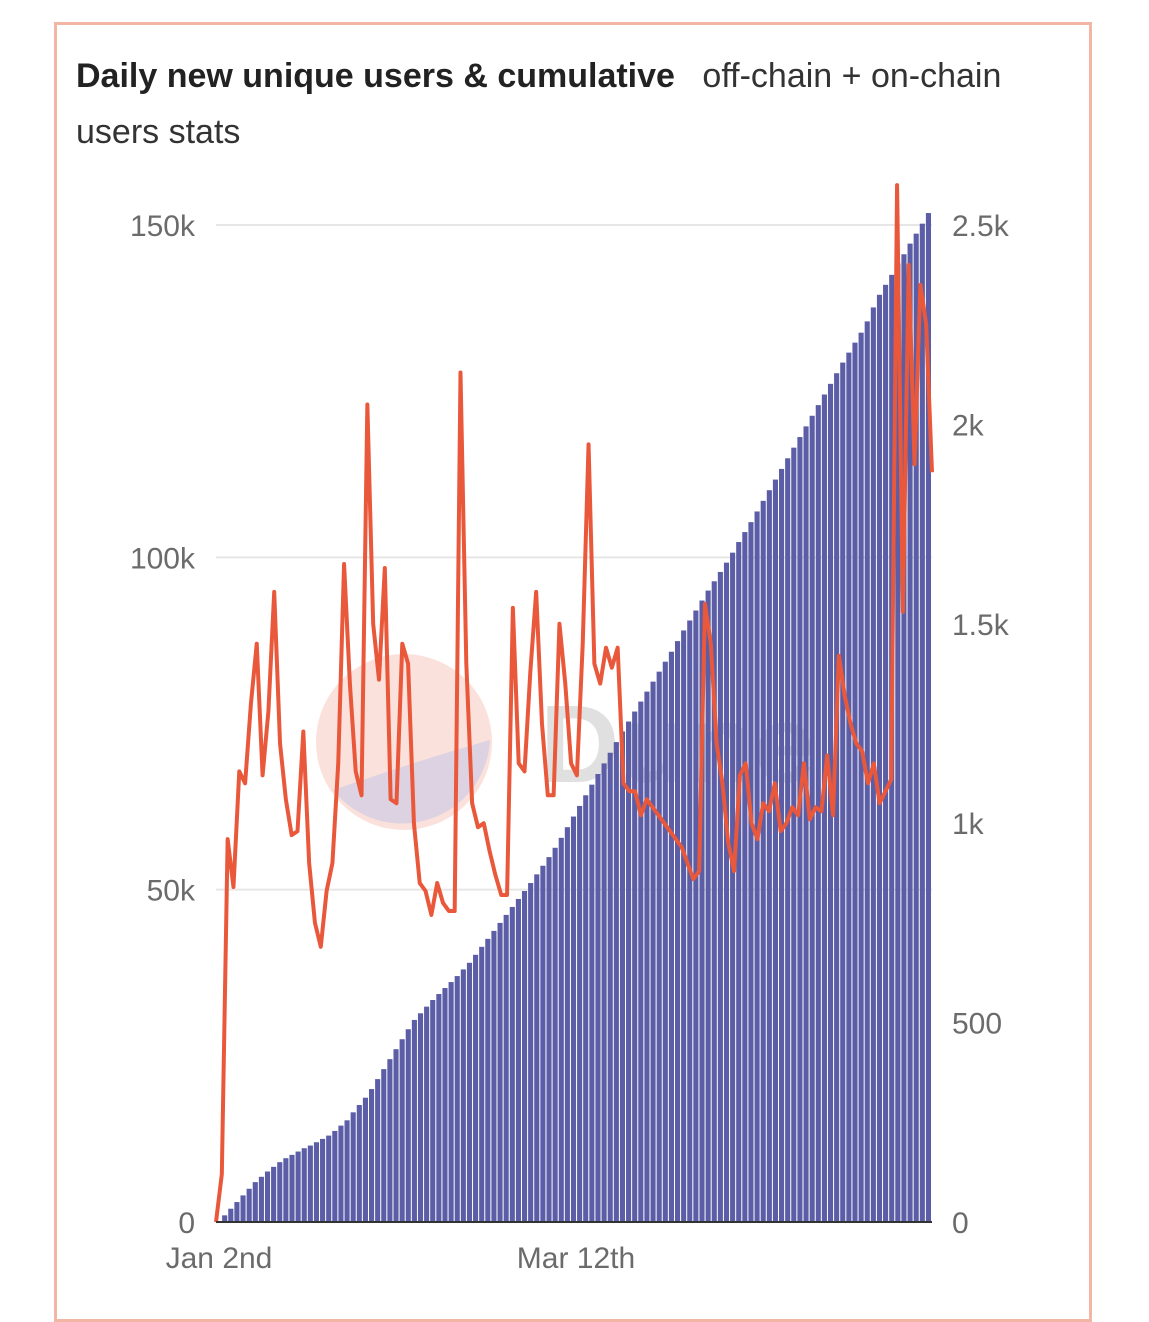 The image size is (1149, 1322). Describe the element at coordinates (163, 226) in the screenshot. I see `left-axis-tick-label: 150k` at that location.